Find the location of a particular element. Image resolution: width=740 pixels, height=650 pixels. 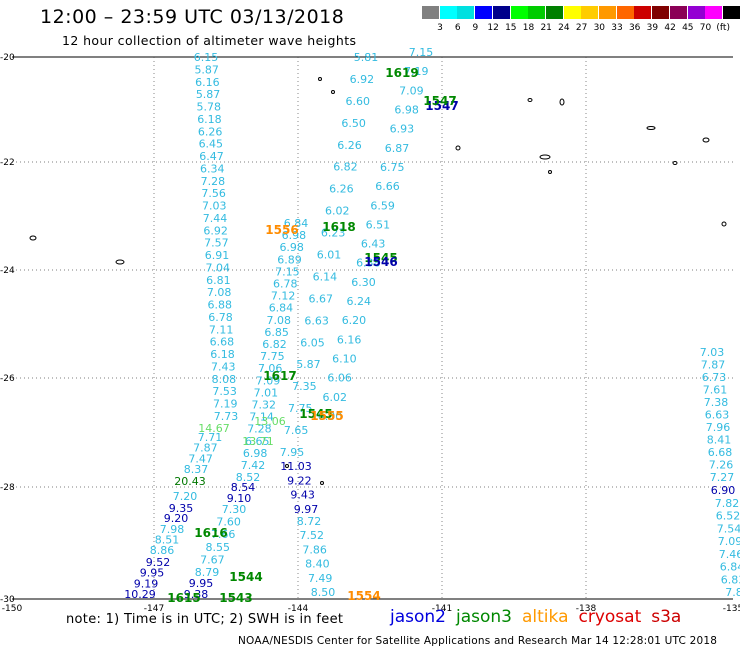

swh-value: 8.51 is located at coordinates (167, 540).